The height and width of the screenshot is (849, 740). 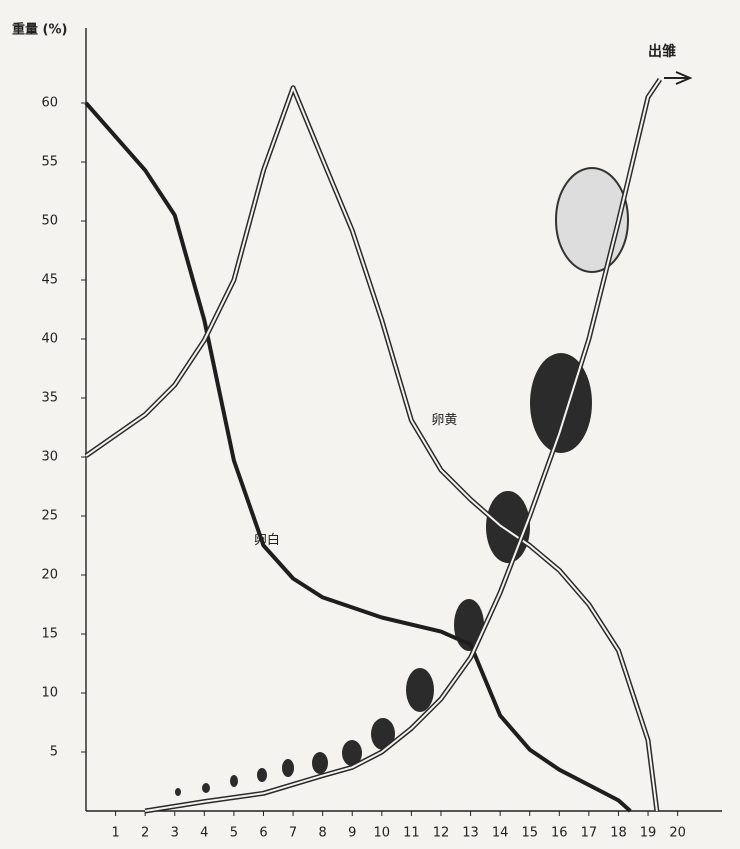 What do you see at coordinates (411, 833) in the screenshot?
I see `x-tick-label: 11` at bounding box center [411, 833].